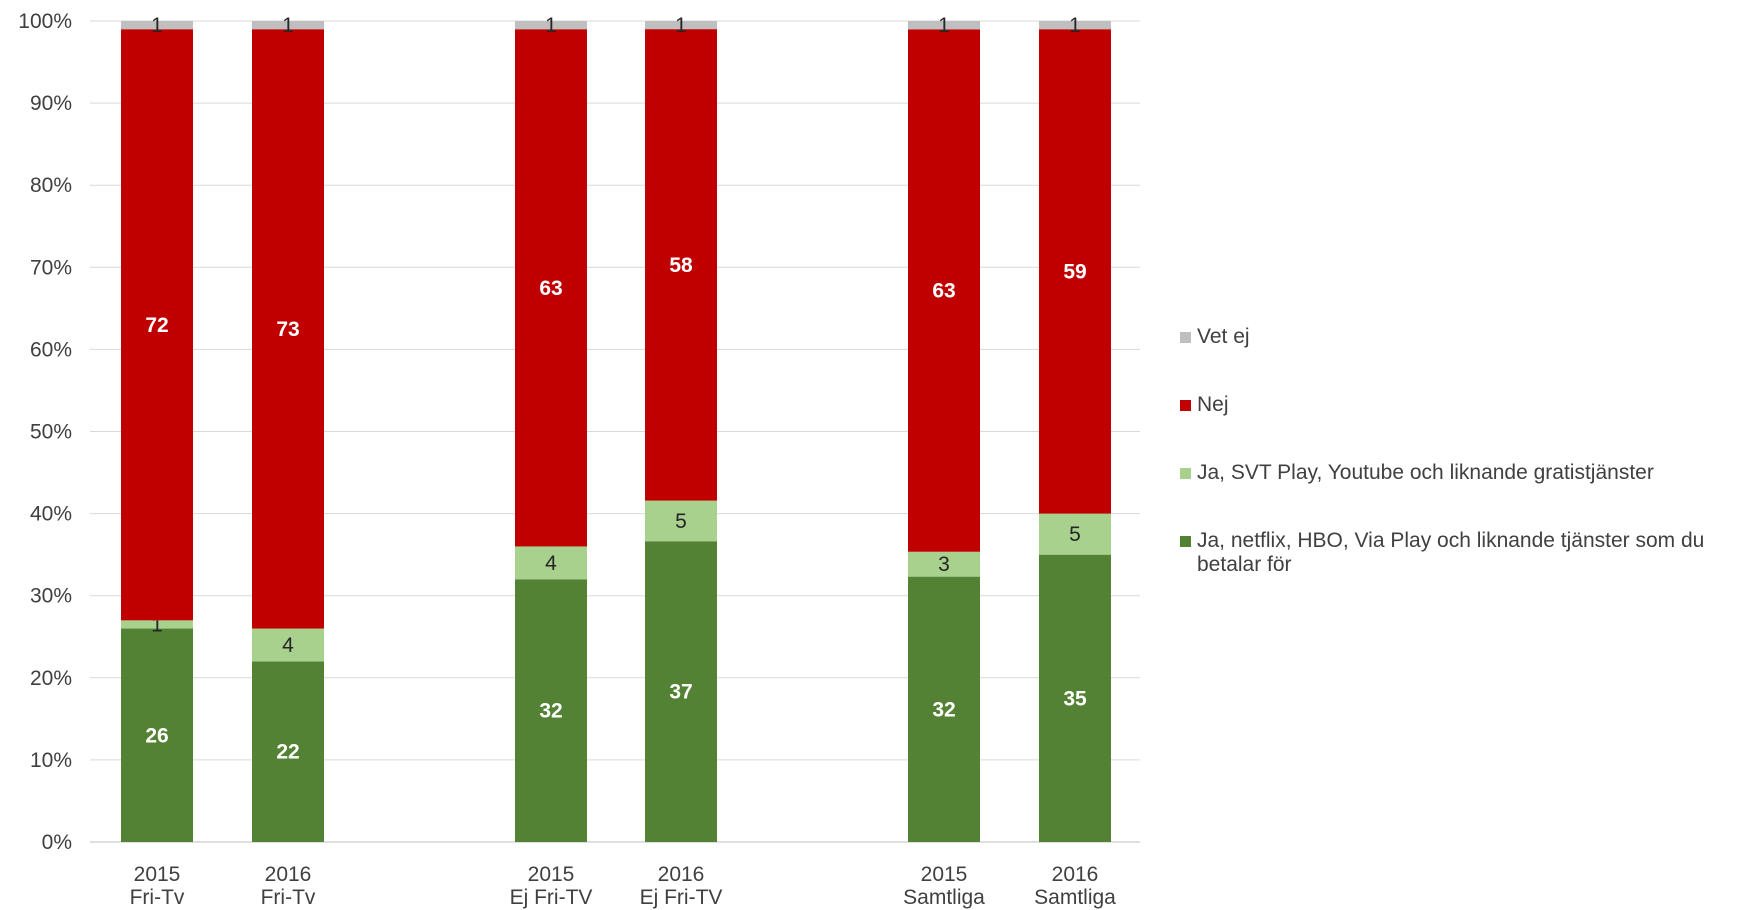 The height and width of the screenshot is (910, 1762). I want to click on data-label: 26, so click(156, 735).